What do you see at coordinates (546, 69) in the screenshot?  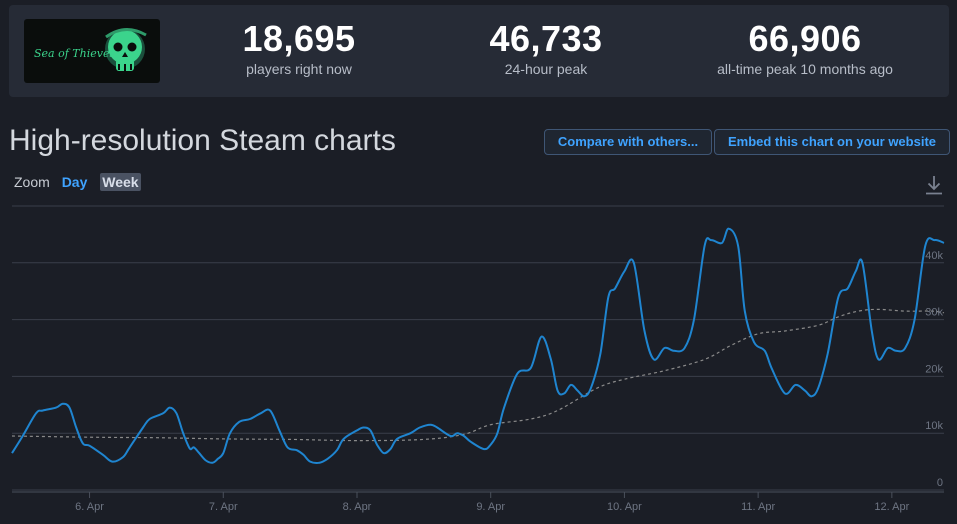 I see `stat-24h-label: 24-hour peak` at bounding box center [546, 69].